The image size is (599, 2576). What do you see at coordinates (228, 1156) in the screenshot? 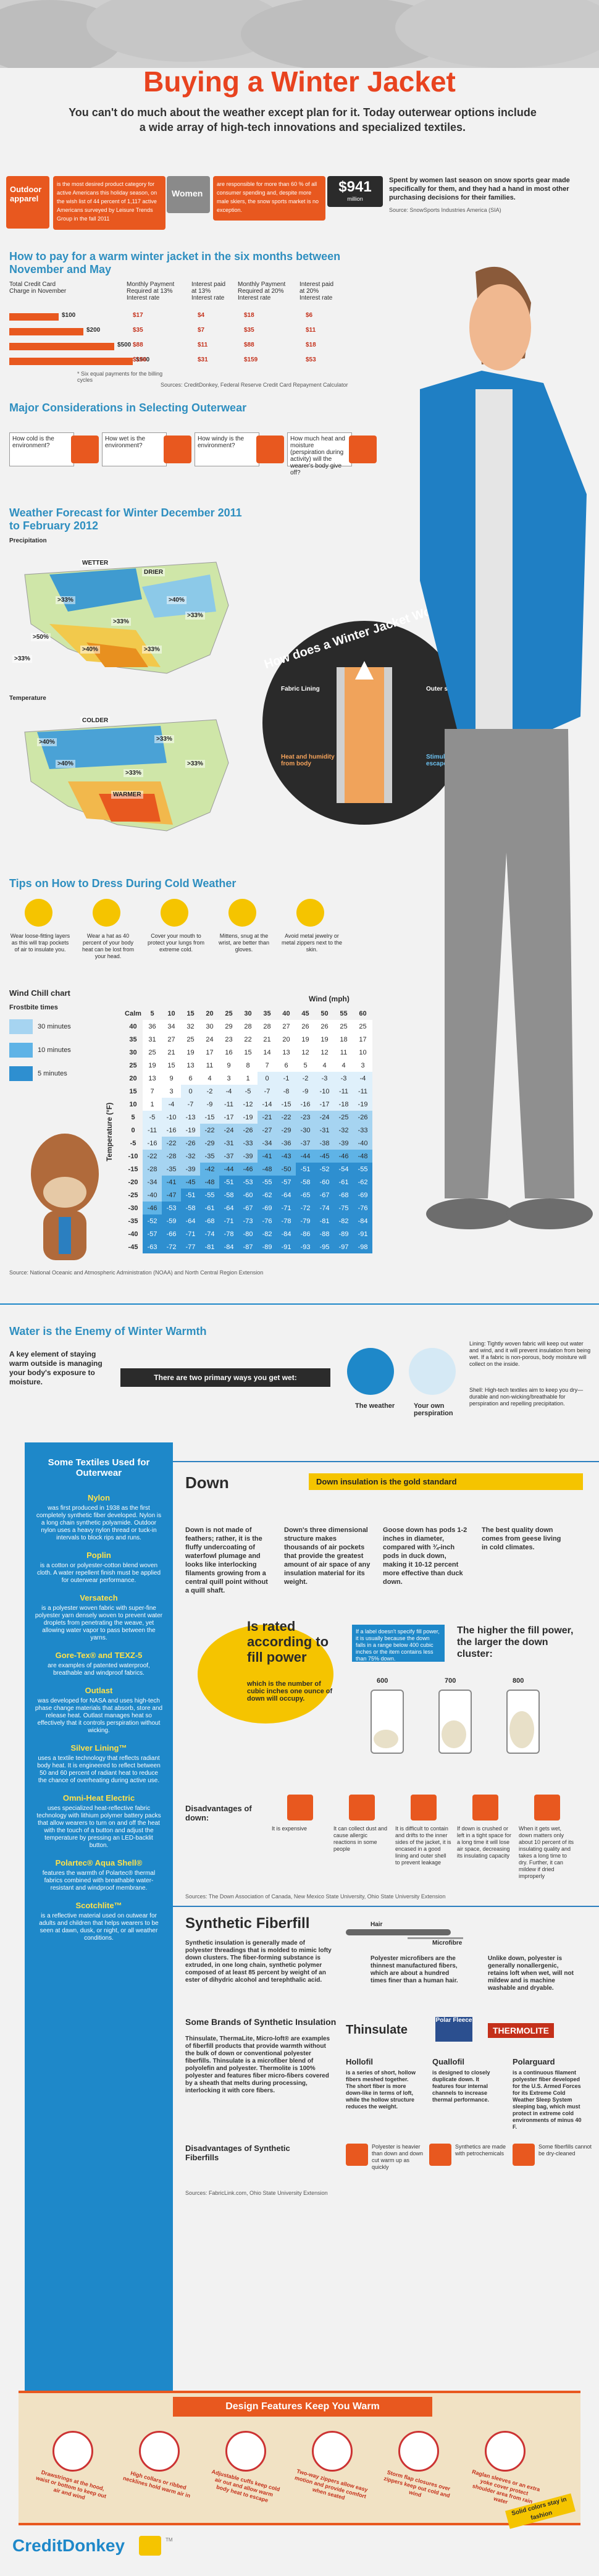
I see `wind-chill-cell: -37` at bounding box center [228, 1156].